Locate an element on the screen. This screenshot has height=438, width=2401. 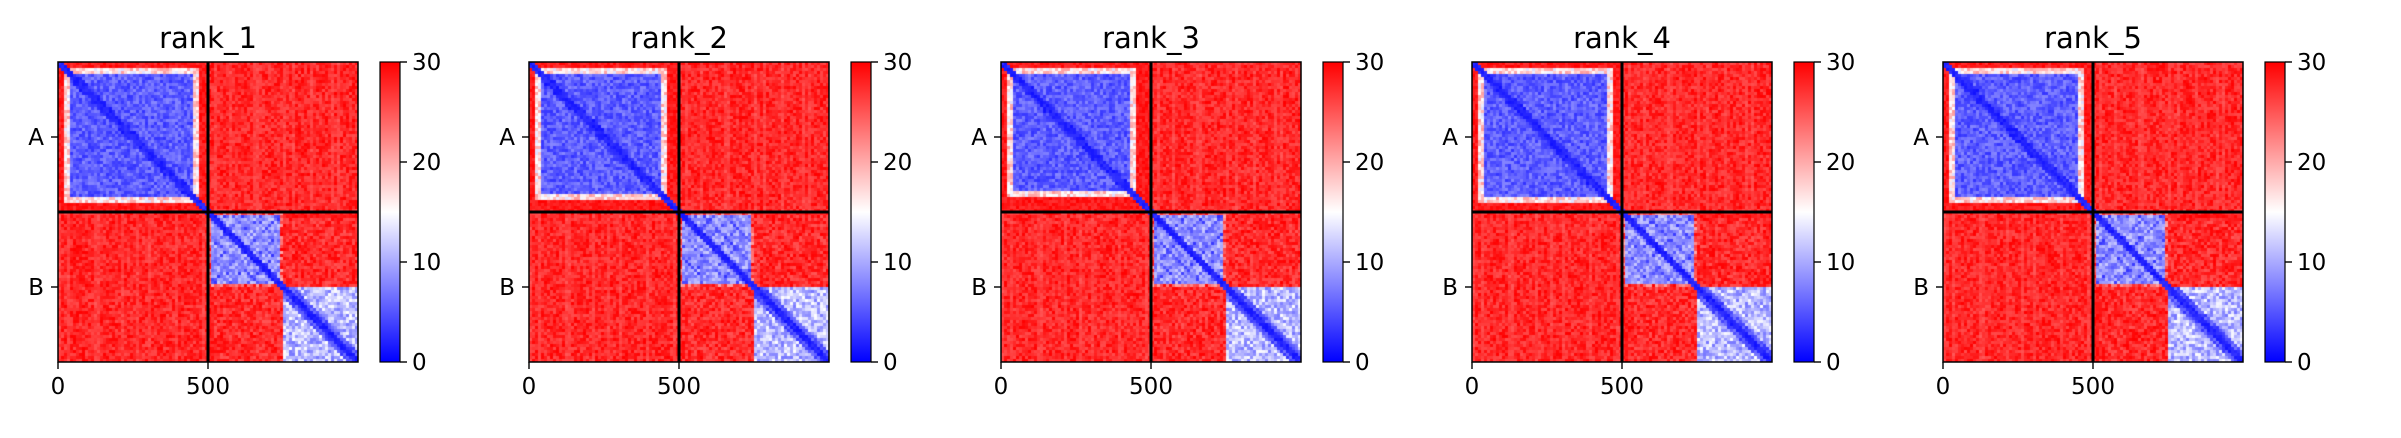
panel-rank_3: rank_3 0 500 A B 0 10 20 30 is located at coordinates (1177, 210).